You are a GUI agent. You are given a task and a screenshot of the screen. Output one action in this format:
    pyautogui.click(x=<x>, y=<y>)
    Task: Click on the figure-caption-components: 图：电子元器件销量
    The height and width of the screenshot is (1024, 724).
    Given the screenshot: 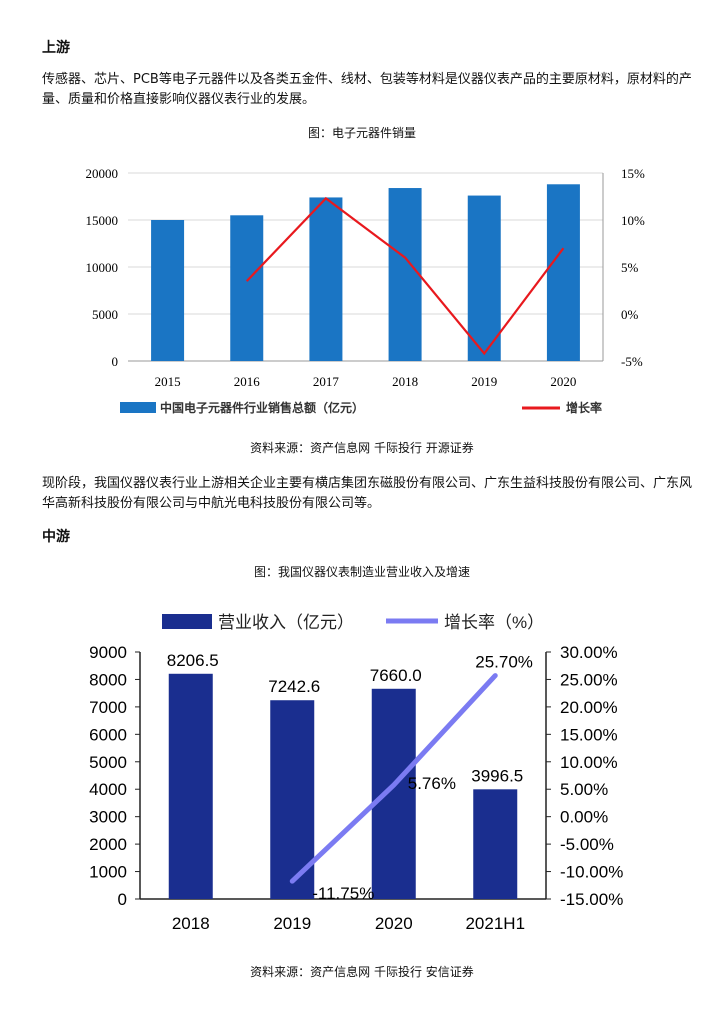 What is the action you would take?
    pyautogui.click(x=361, y=133)
    